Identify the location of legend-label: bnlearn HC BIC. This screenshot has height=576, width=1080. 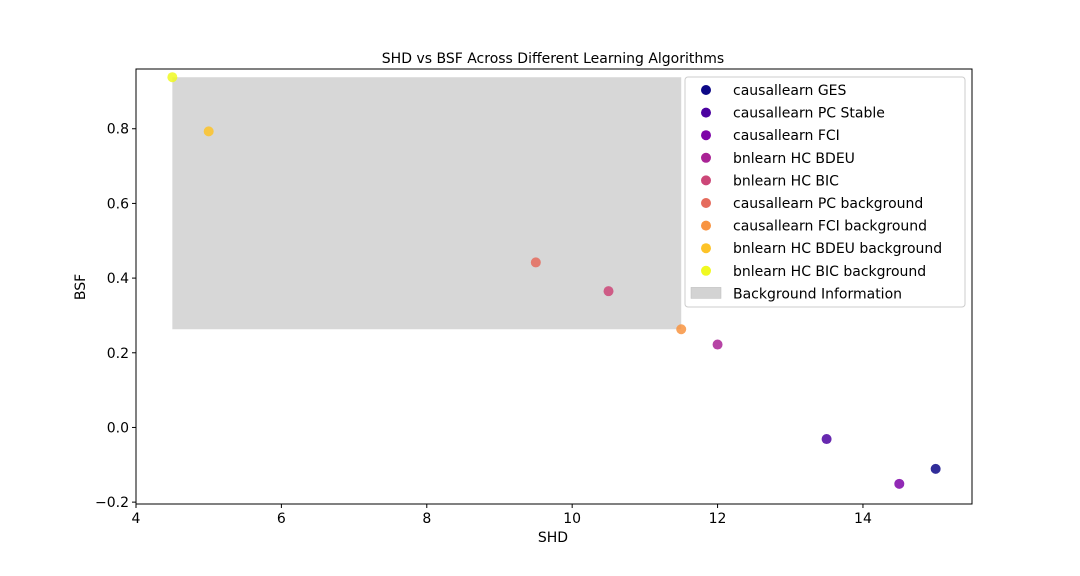
(786, 181).